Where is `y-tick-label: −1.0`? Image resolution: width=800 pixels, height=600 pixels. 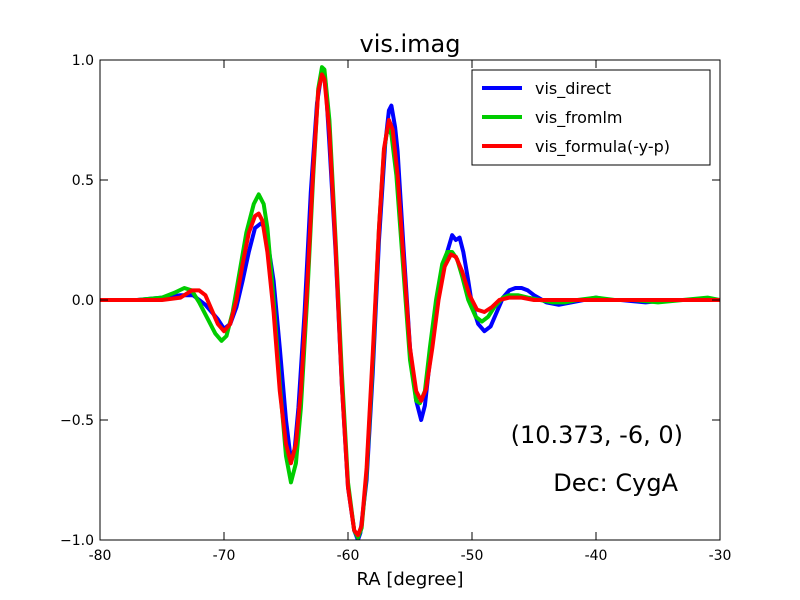
y-tick-label: −1.0 is located at coordinates (77, 541).